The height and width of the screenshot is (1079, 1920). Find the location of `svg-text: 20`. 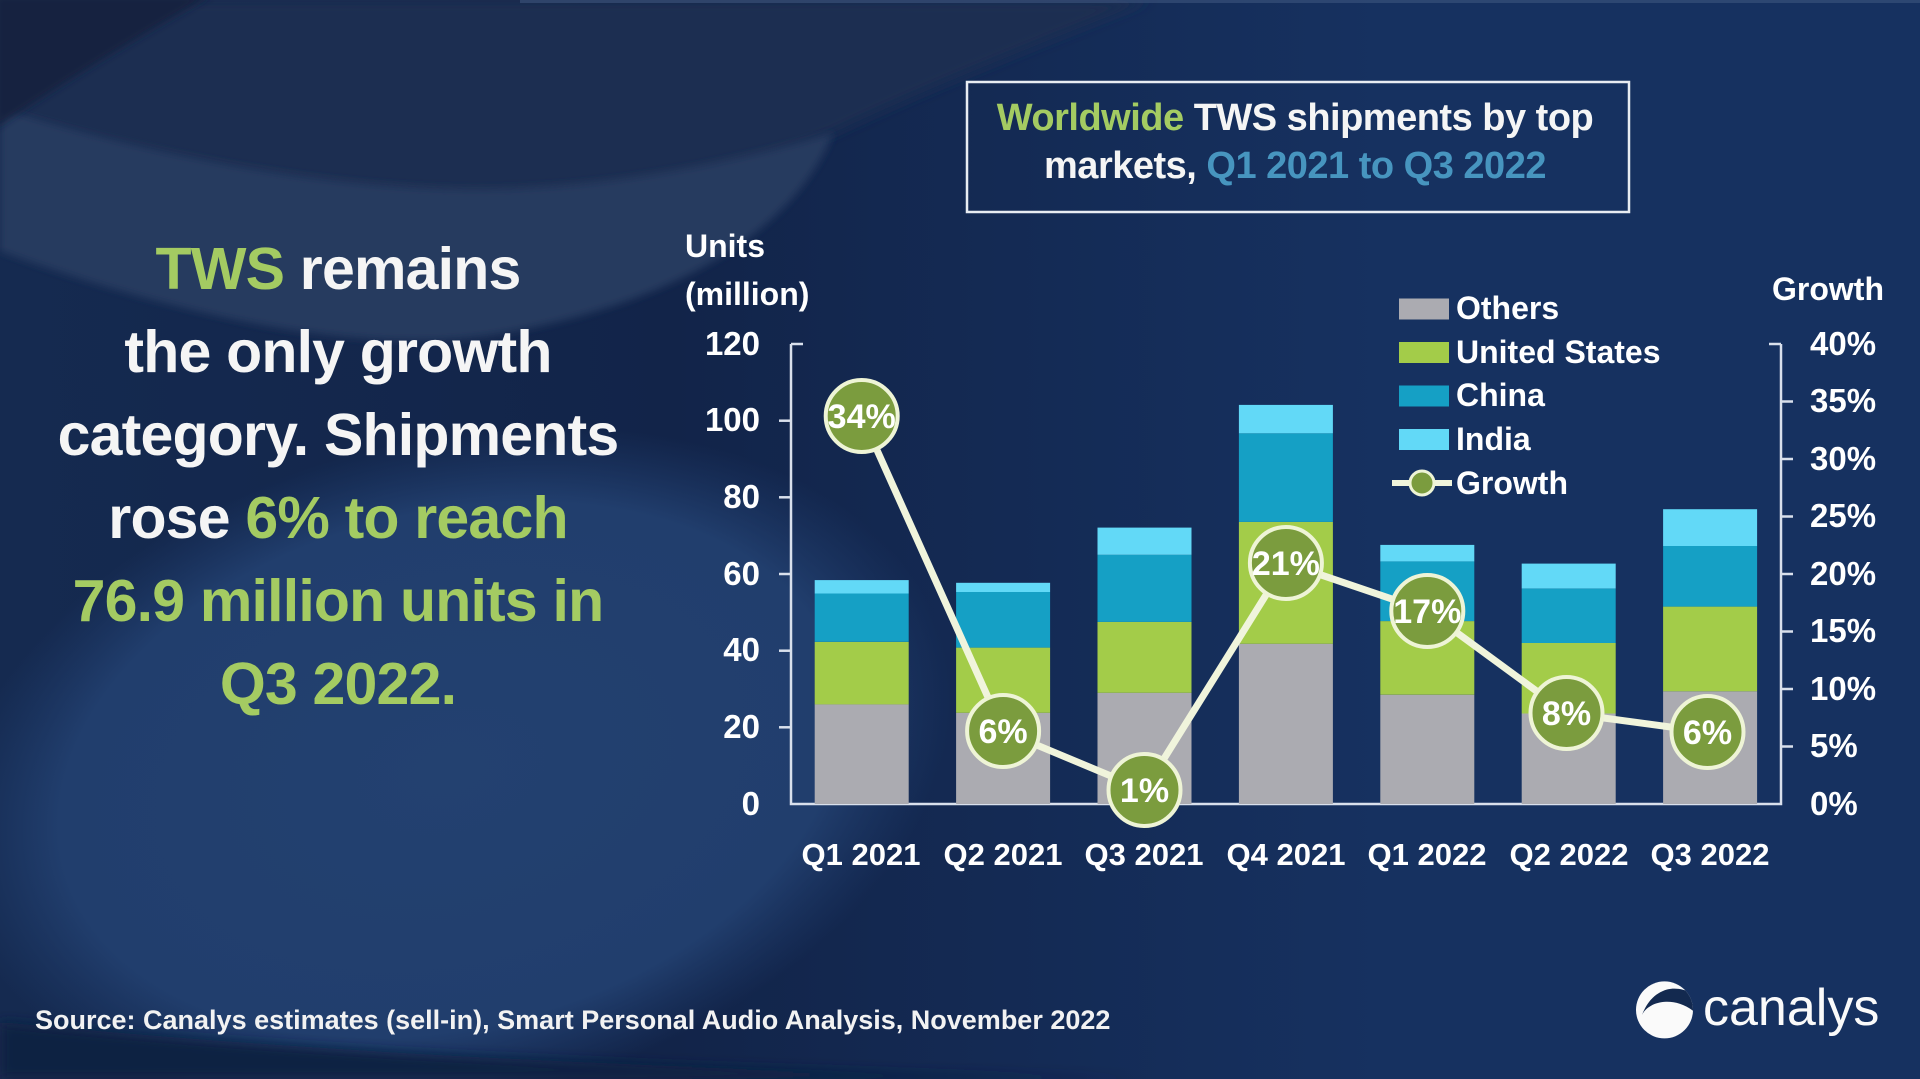

svg-text: 20 is located at coordinates (741, 726).